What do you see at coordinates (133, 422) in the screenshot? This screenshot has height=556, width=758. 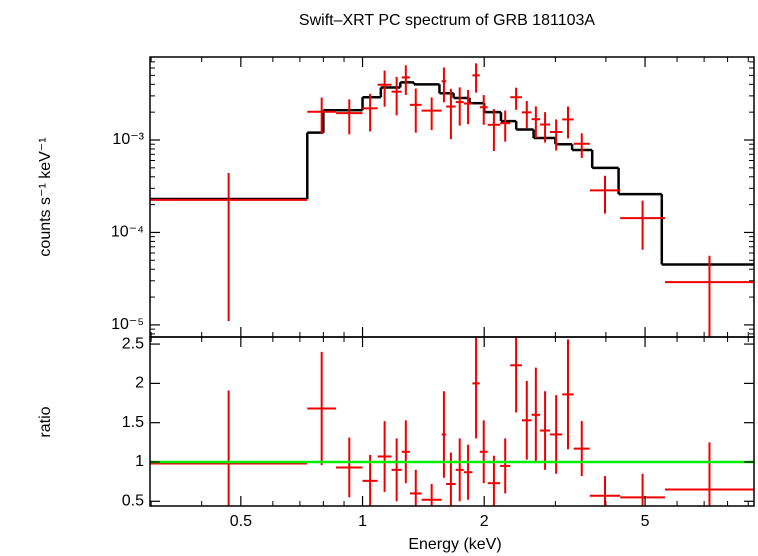 I see `y-tick-label: 1.5` at bounding box center [133, 422].